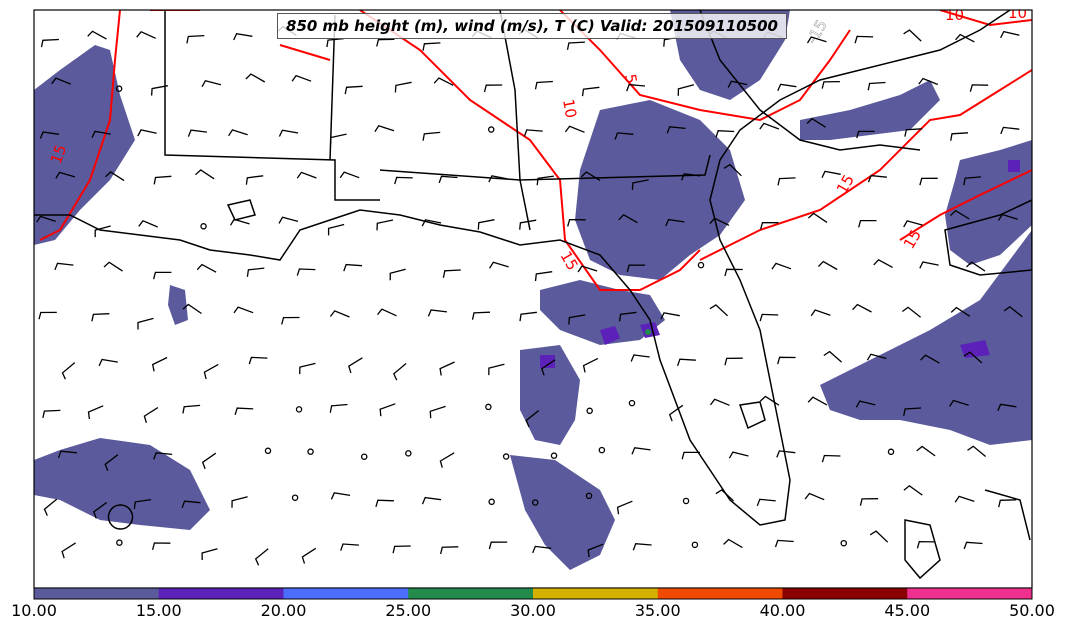  What do you see at coordinates (965, 205) in the screenshot?
I see `contour-15-se` at bounding box center [965, 205].